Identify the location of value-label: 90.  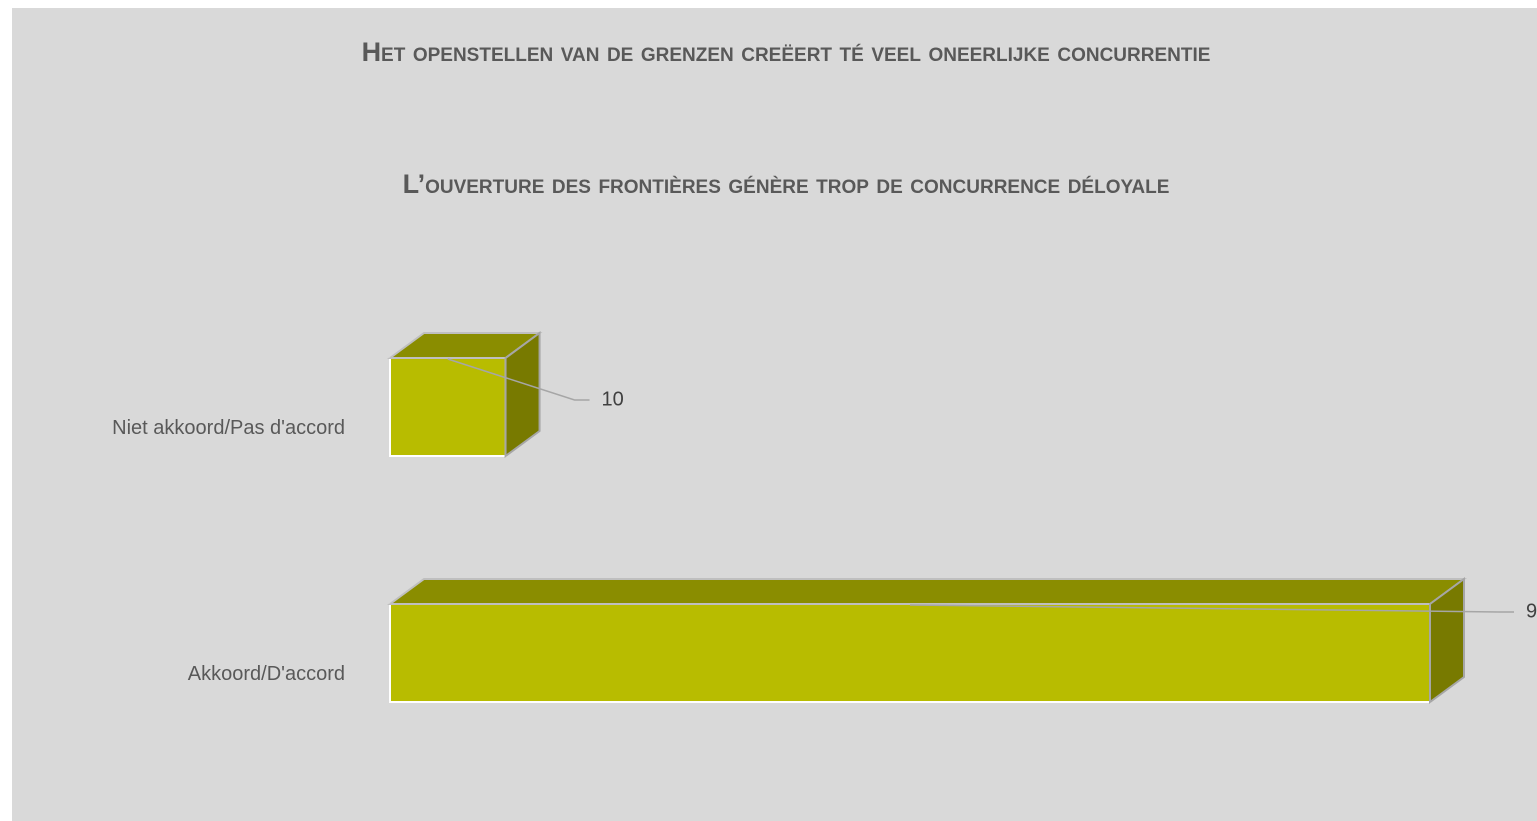
(1531, 611).